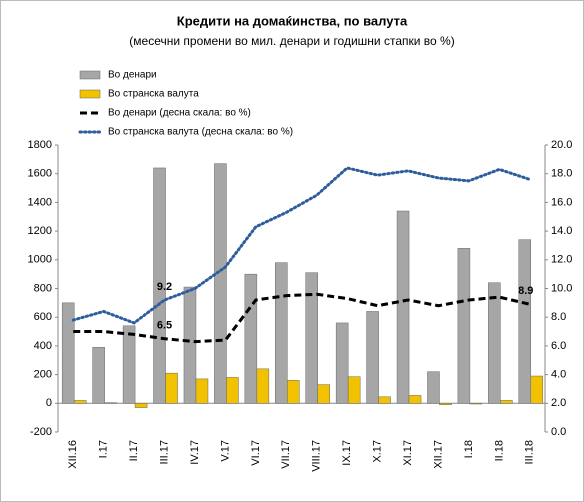 This screenshot has height=502, width=584. I want to click on y2-tick-label: 18.0, so click(561, 174).